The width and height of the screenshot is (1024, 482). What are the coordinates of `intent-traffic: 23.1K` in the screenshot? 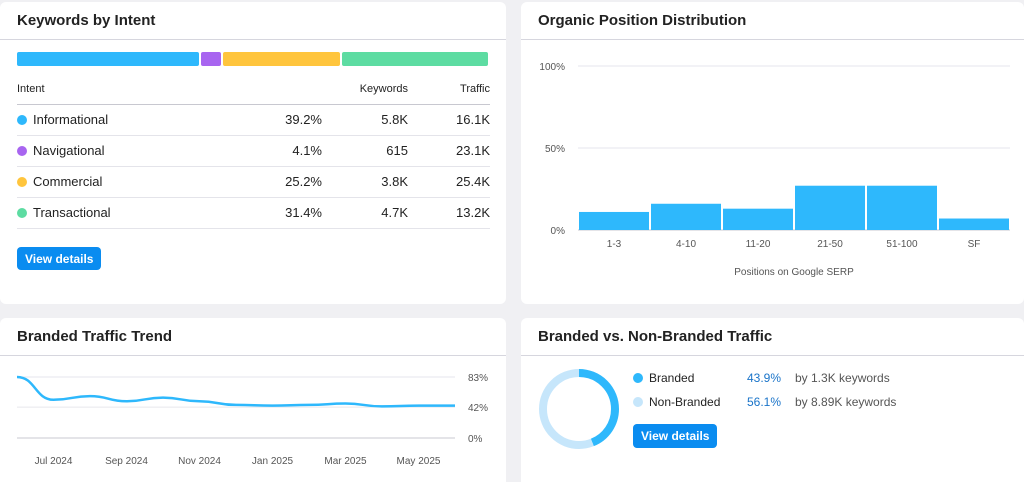 It's located at (449, 151).